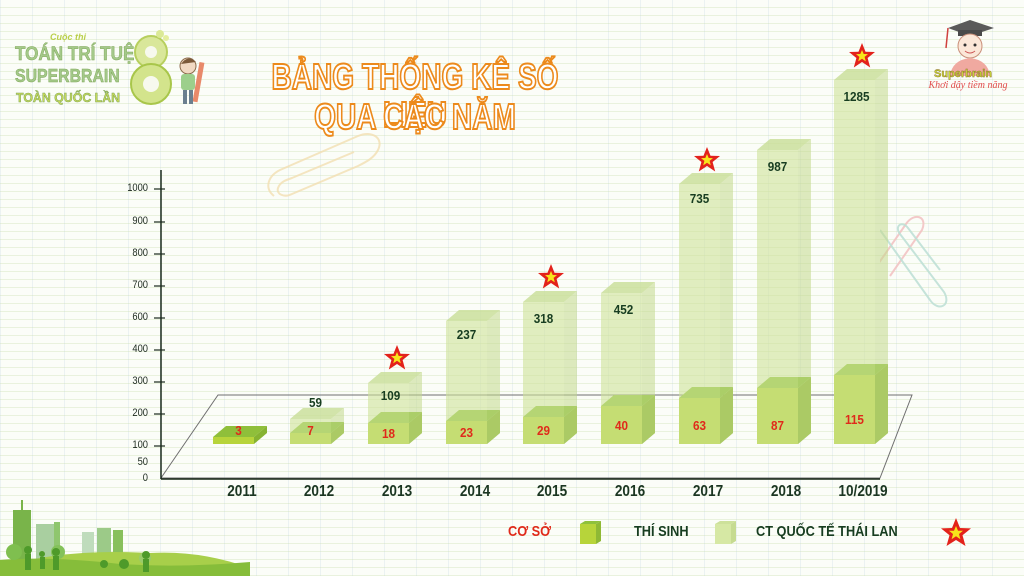 The image size is (1024, 576). I want to click on y-tick-label: 1000, so click(137, 188).